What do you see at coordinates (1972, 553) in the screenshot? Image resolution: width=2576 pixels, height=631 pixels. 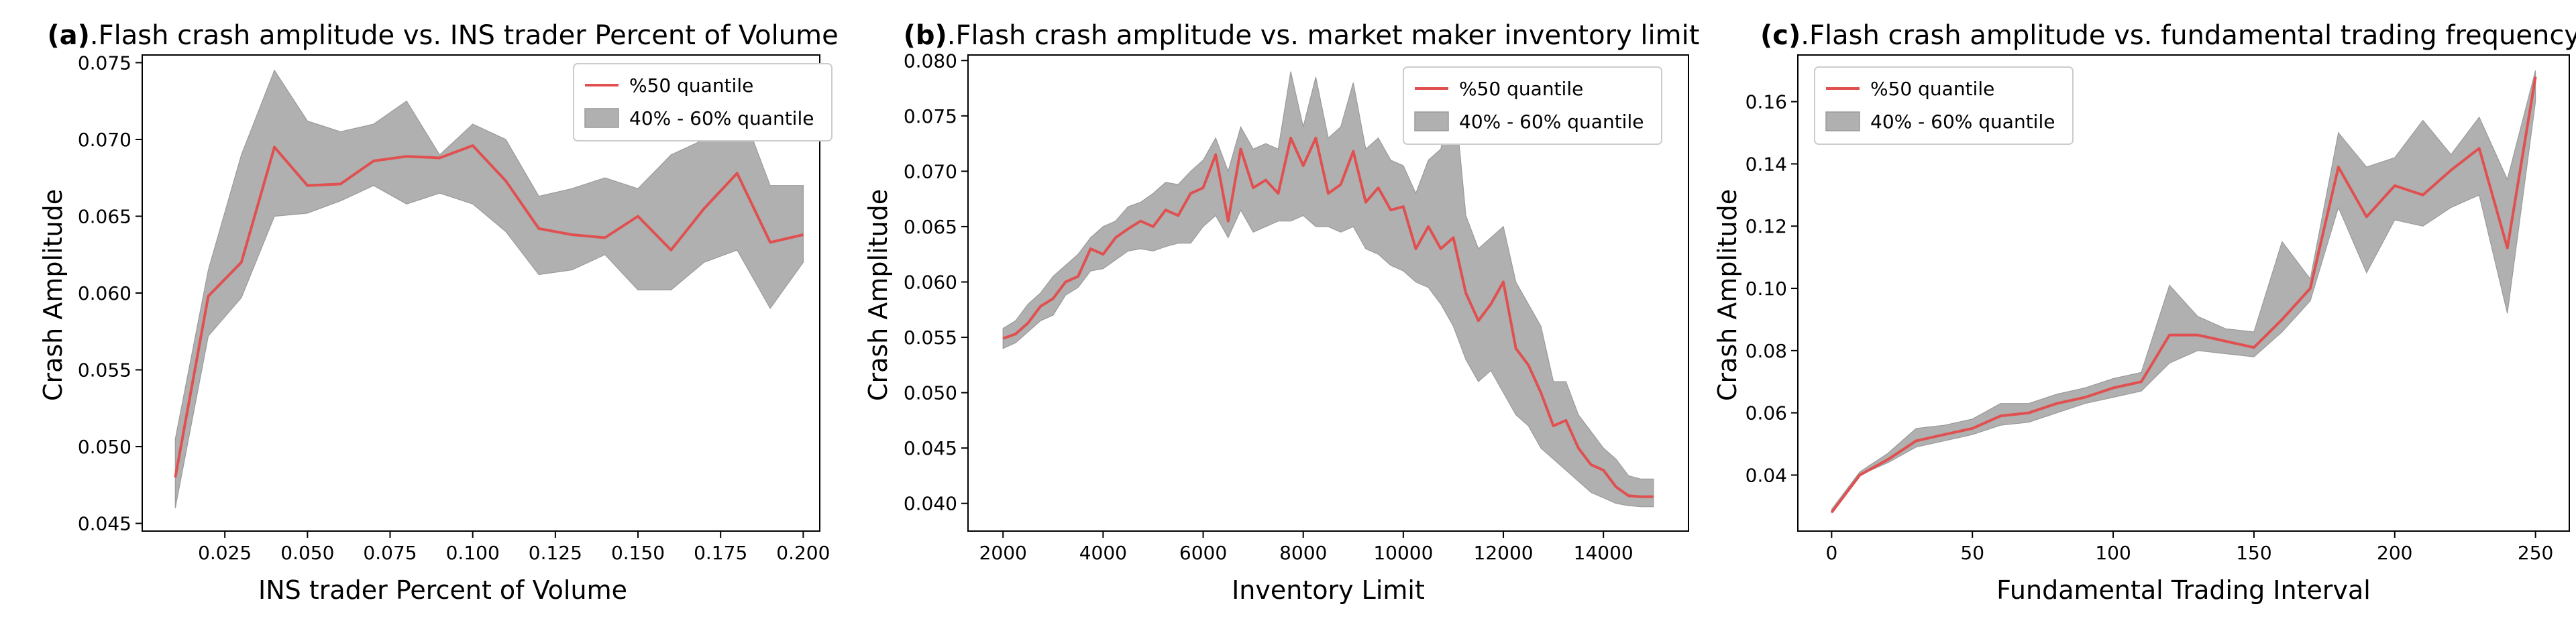 I see `panel-c-x-tick-label: 50` at bounding box center [1972, 553].